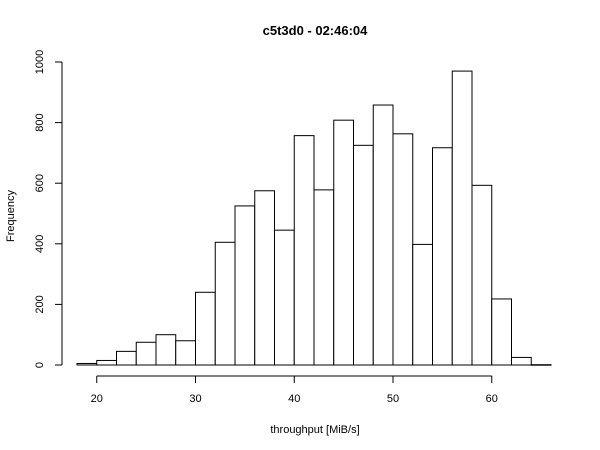 This screenshot has width=600, height=450. I want to click on chart-title: c5t3d0 - 02:46:04, so click(316, 30).